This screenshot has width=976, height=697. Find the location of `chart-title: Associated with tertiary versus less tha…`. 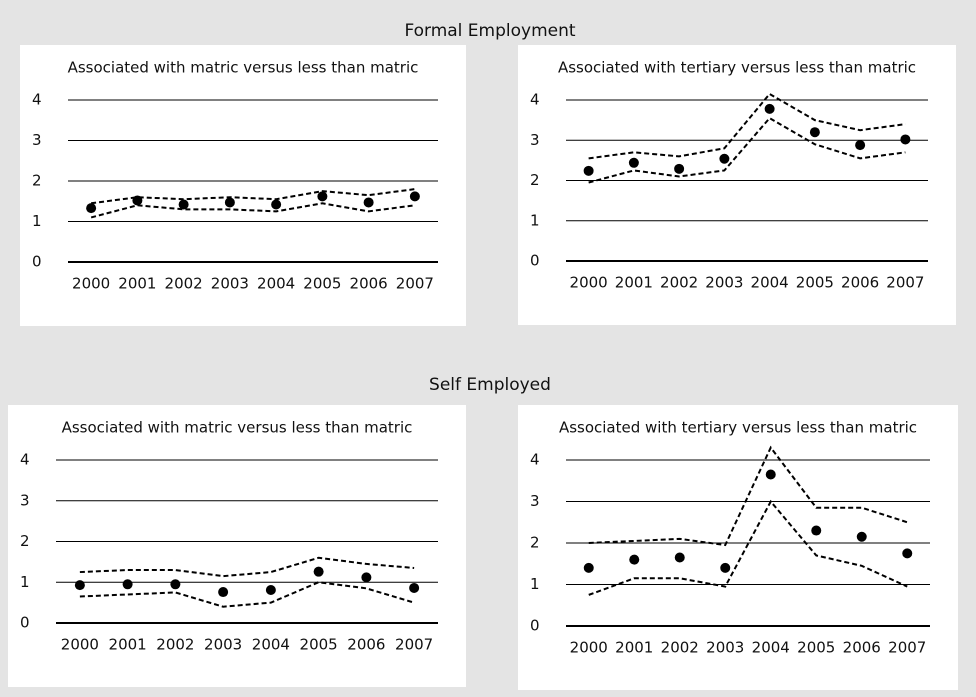

chart-title: Associated with tertiary versus less tha… is located at coordinates (737, 68).